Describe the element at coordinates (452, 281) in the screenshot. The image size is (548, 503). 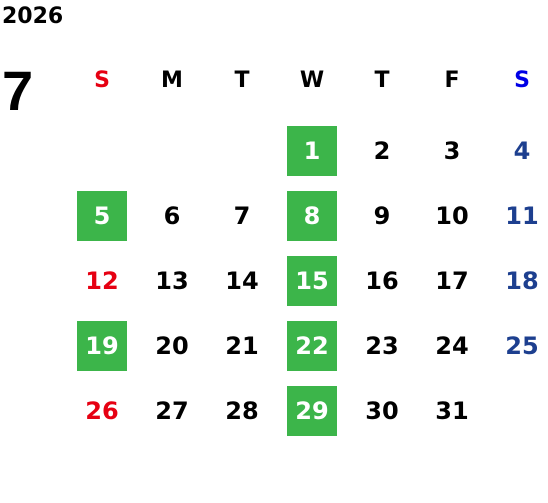
I see `day-cell-17: 17` at that location.